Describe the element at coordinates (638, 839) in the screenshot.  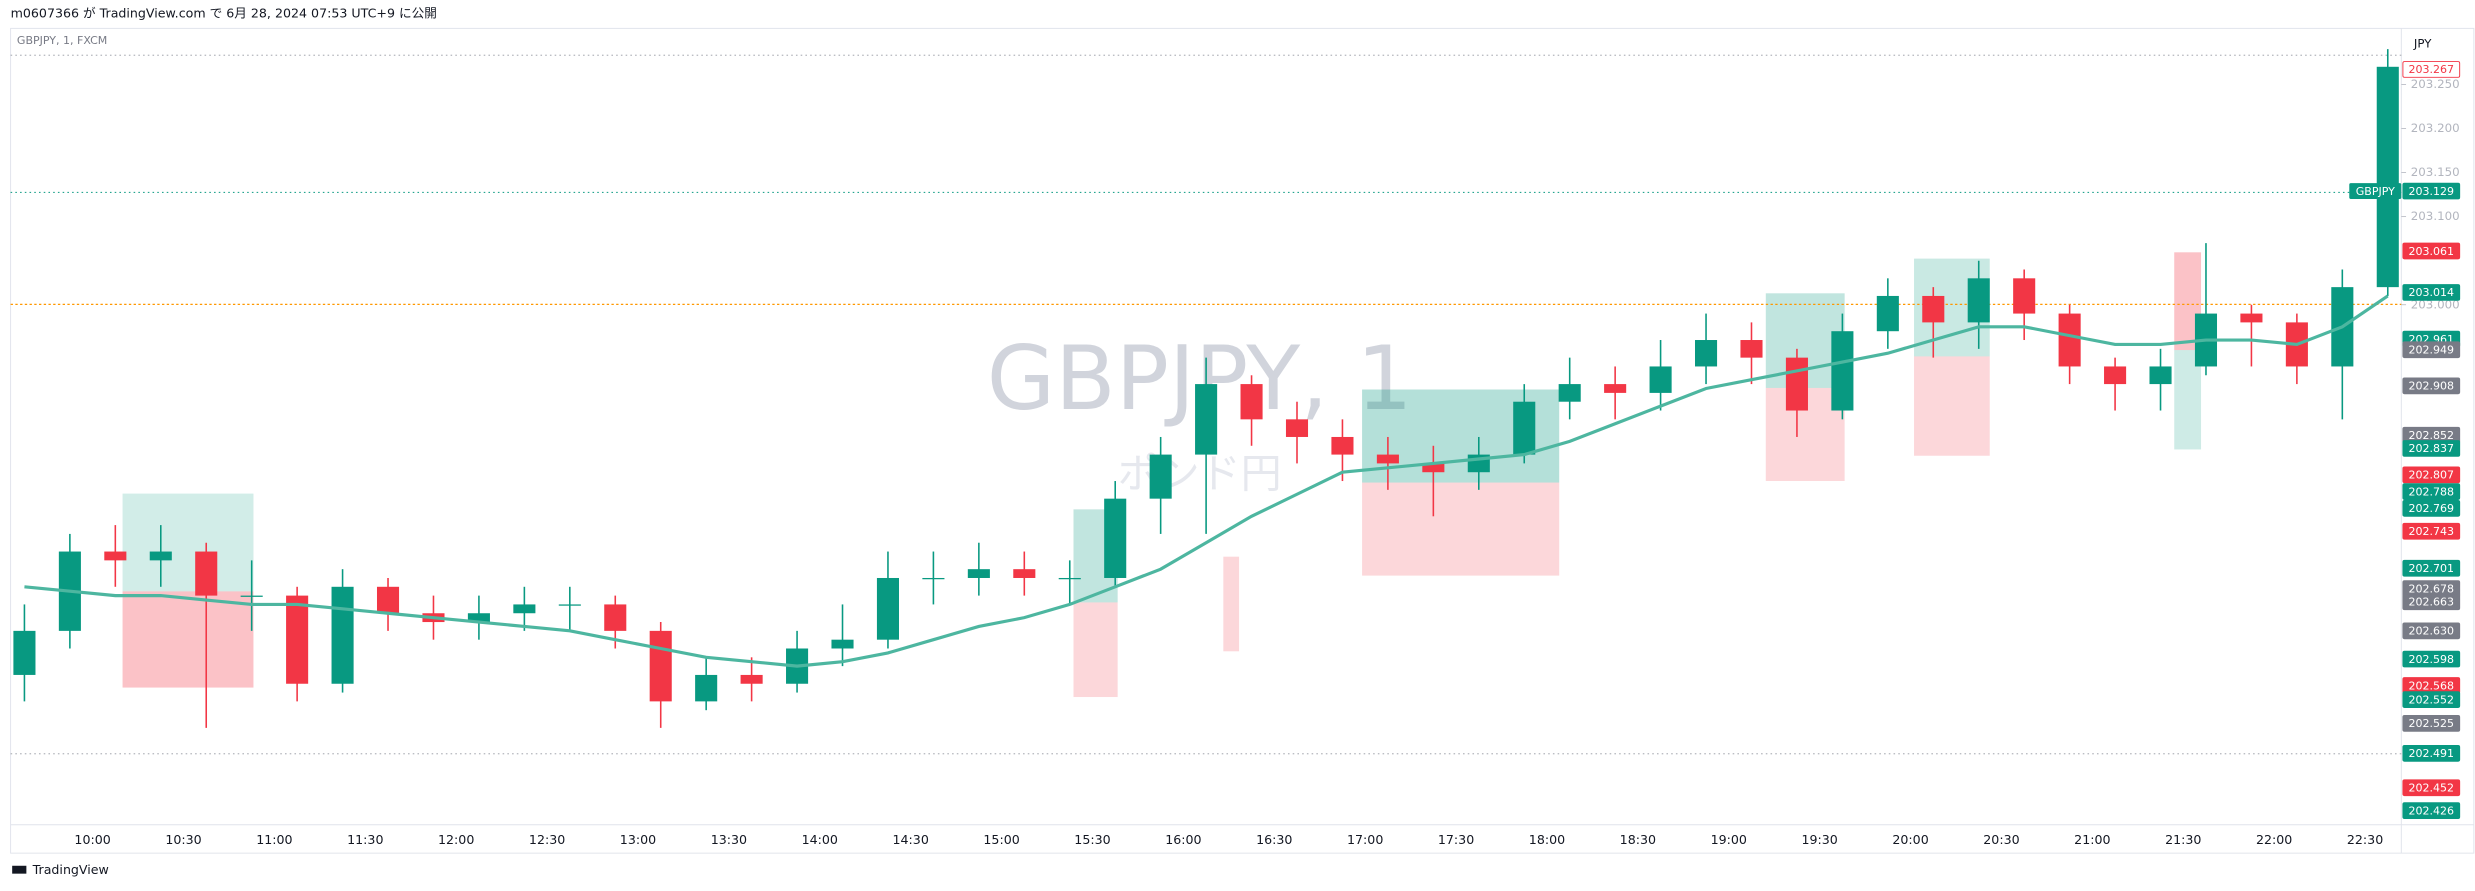
I see `x-tick-label: 13:00` at that location.